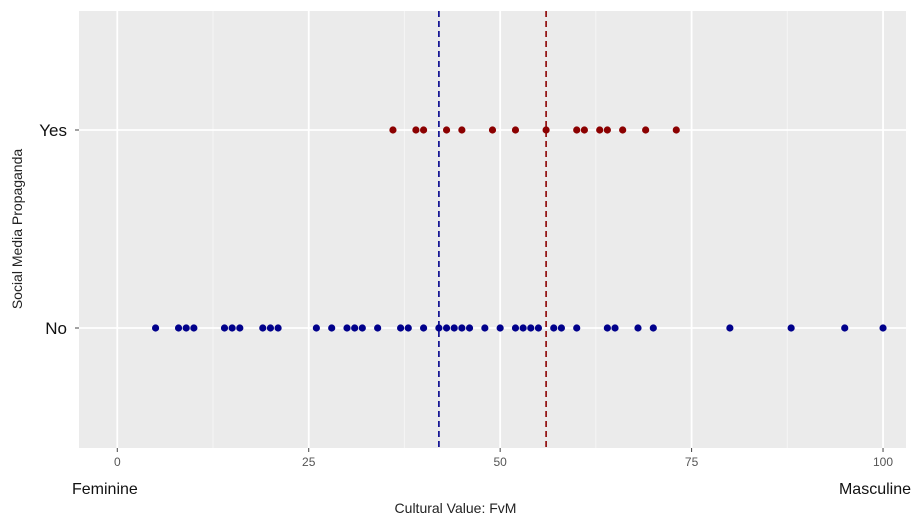 The height and width of the screenshot is (524, 911). Describe the element at coordinates (117, 462) in the screenshot. I see `x-tick-label: 0` at that location.